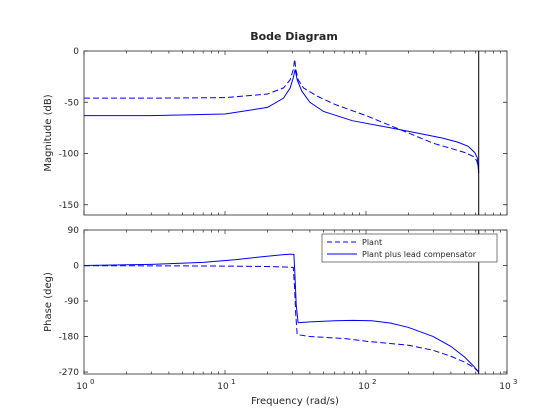  I want to click on phase-axis-label: Phase (deg), so click(48, 302).